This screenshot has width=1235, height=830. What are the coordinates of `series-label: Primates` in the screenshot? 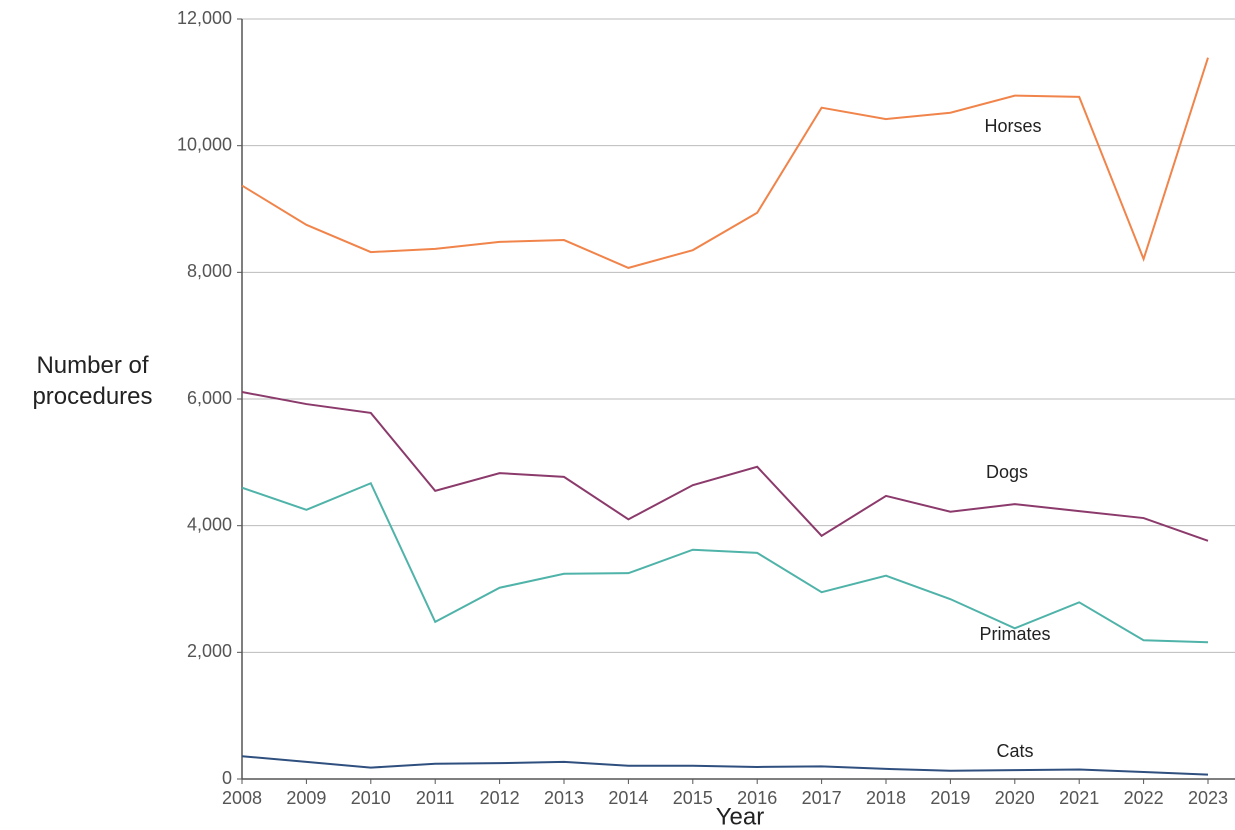 It's located at (1014, 634).